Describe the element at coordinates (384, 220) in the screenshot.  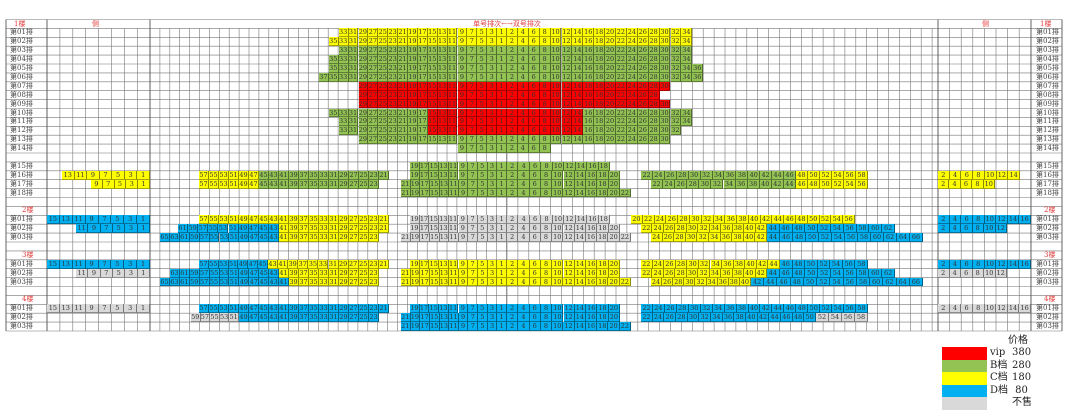
I see `seat-c: 21` at that location.